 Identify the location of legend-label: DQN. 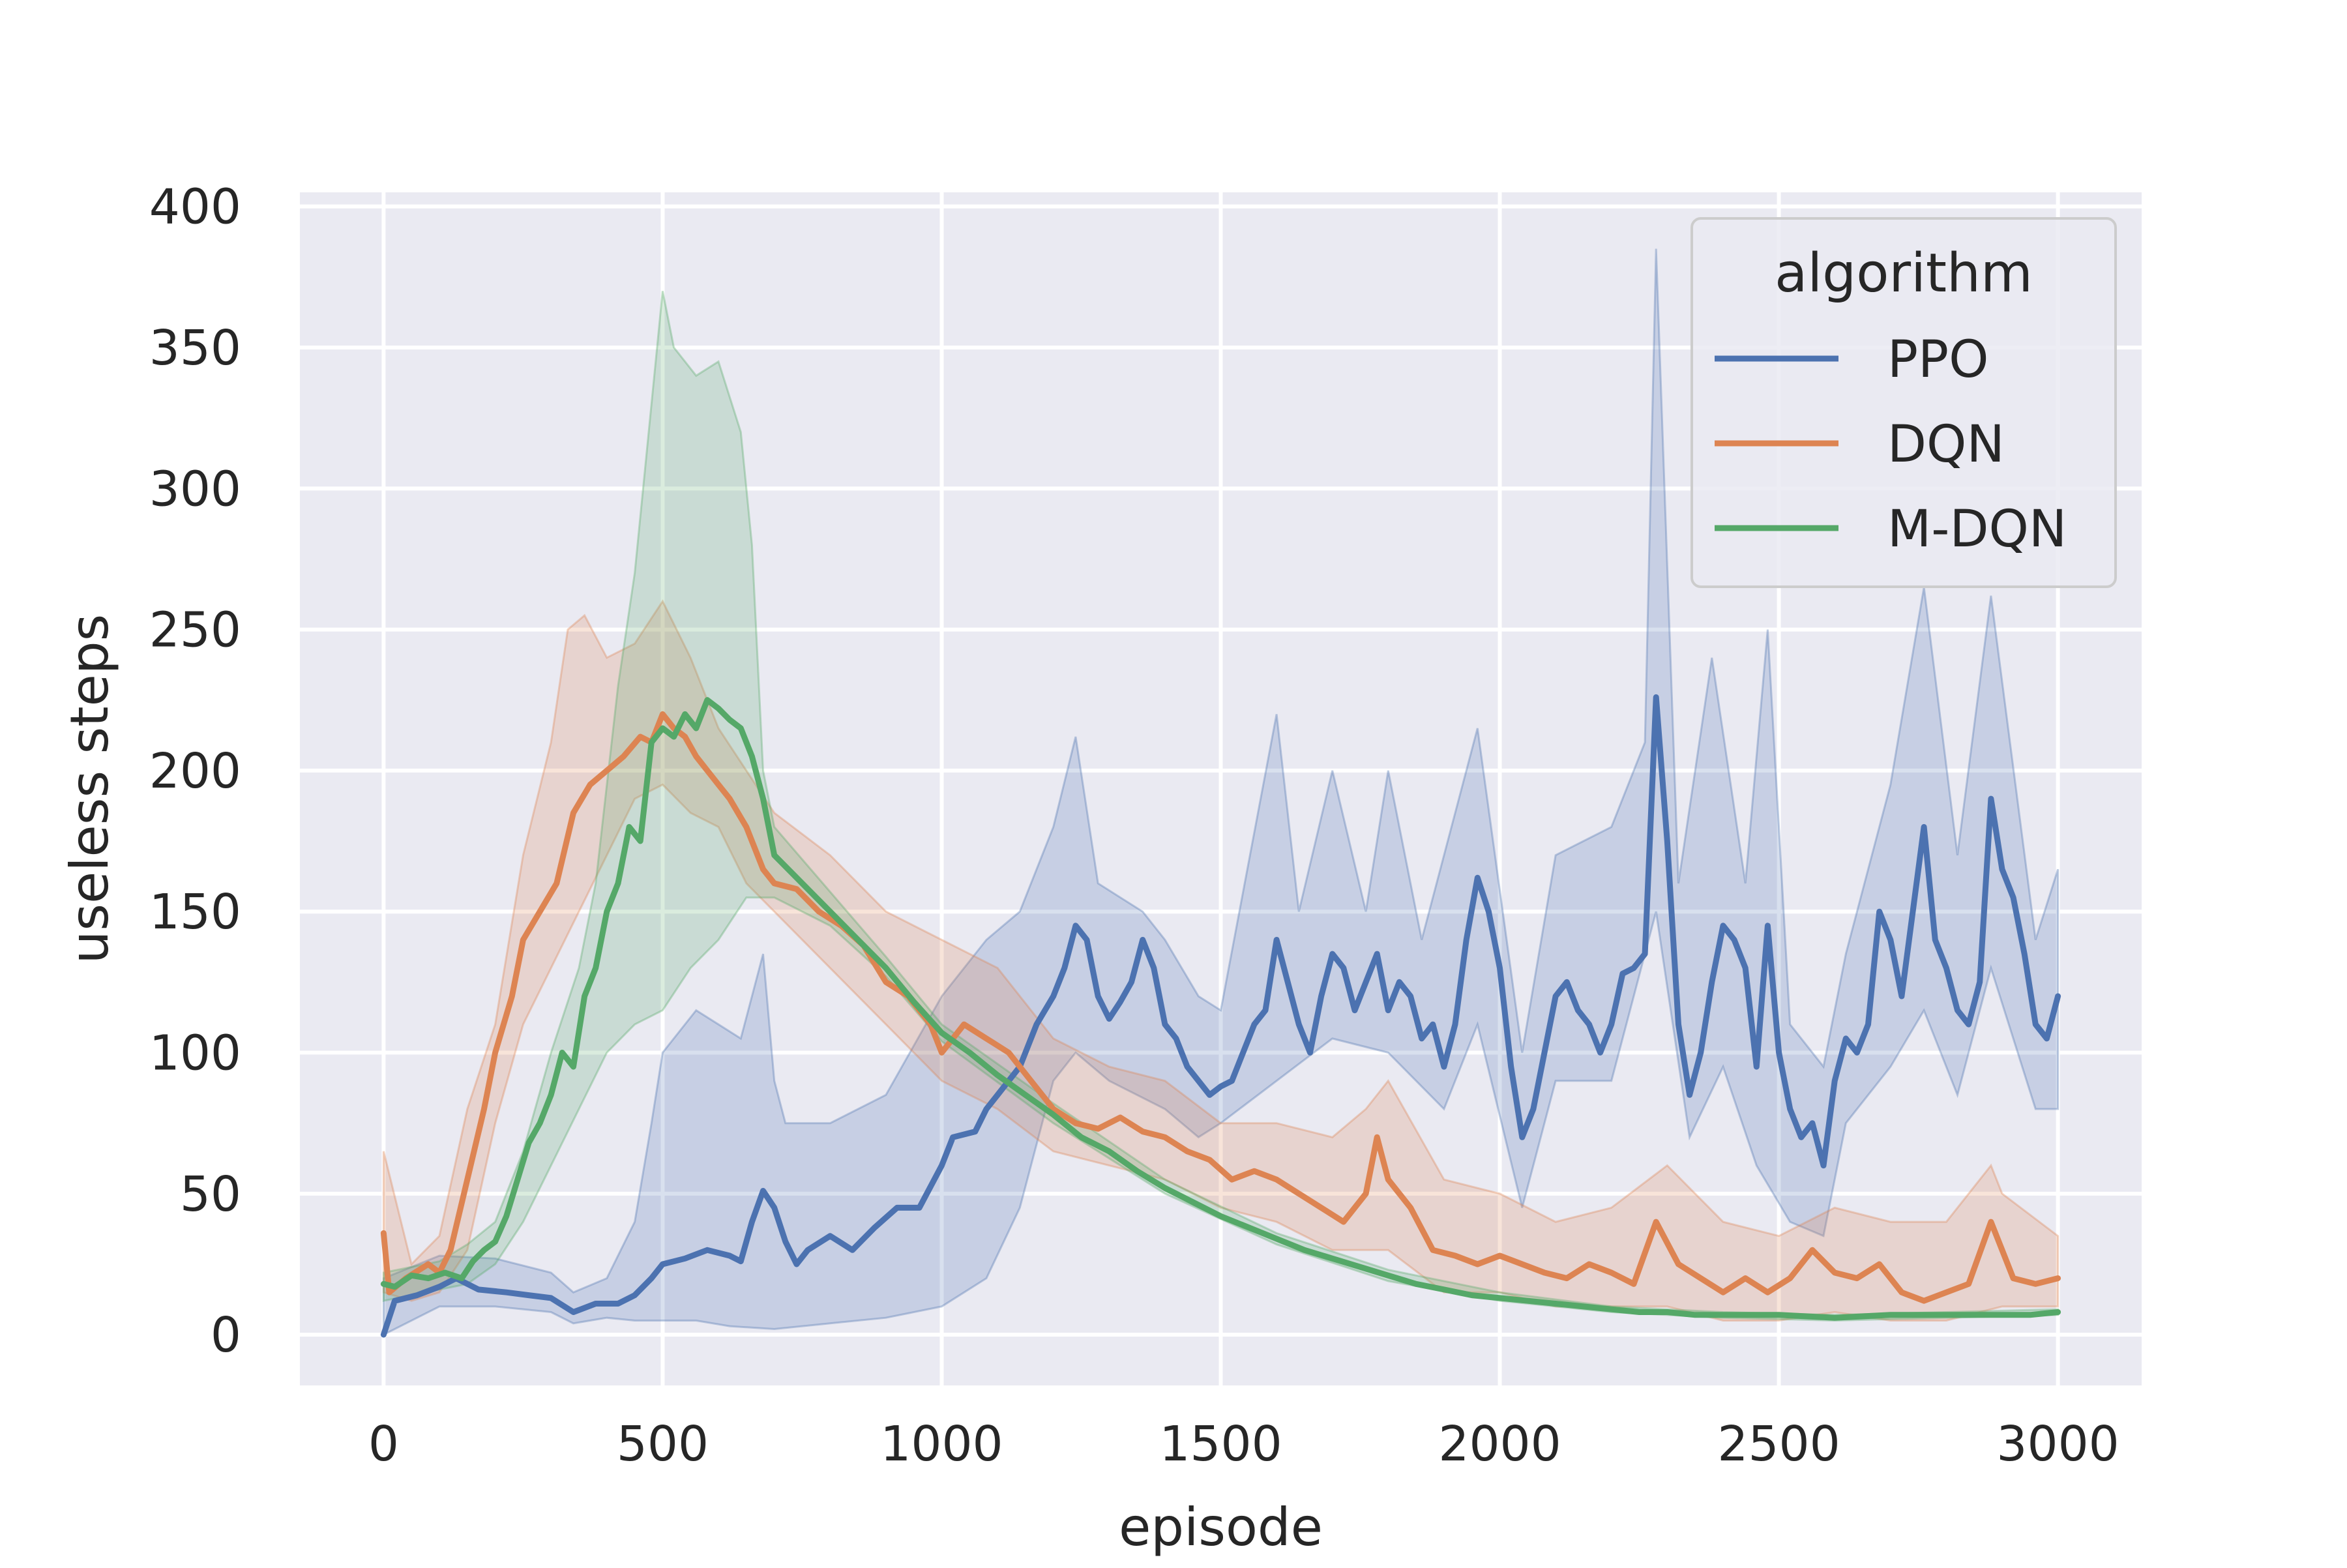
(1946, 444).